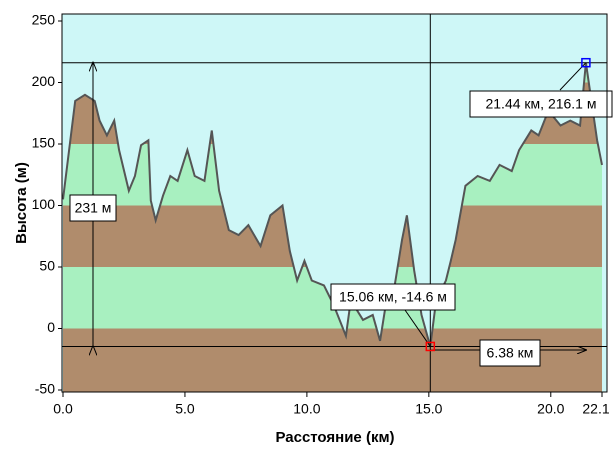  I want to click on height-label-box, so click(93, 208).